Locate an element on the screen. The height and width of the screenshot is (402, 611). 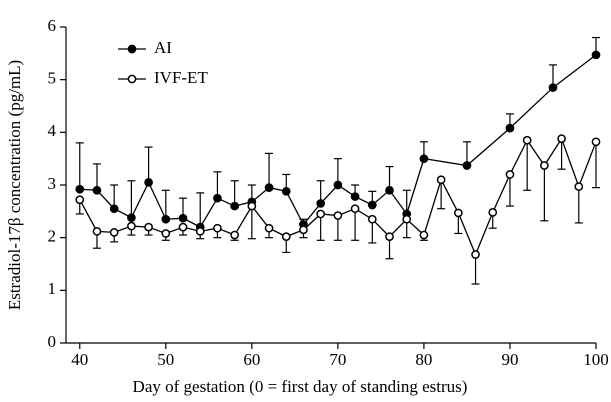
y-tick-label: 6 is located at coordinates (52, 25).